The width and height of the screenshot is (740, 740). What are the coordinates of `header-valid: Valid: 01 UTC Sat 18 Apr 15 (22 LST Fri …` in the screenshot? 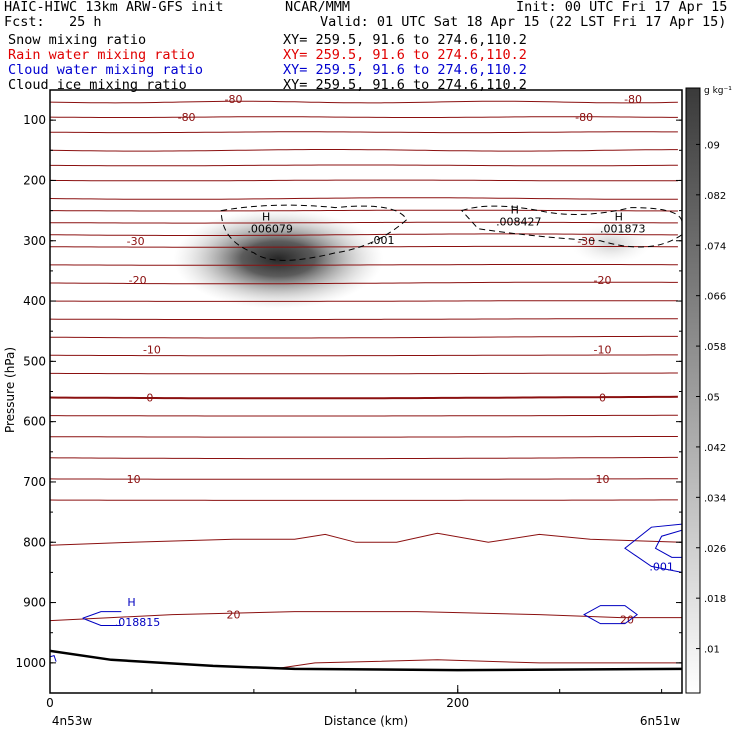 It's located at (523, 22).